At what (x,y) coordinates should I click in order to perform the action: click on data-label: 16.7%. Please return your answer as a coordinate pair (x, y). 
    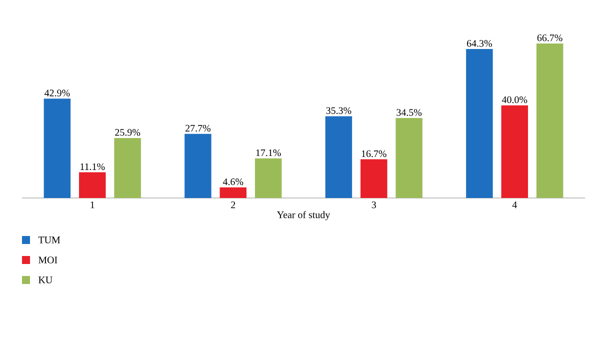
    Looking at the image, I should click on (374, 154).